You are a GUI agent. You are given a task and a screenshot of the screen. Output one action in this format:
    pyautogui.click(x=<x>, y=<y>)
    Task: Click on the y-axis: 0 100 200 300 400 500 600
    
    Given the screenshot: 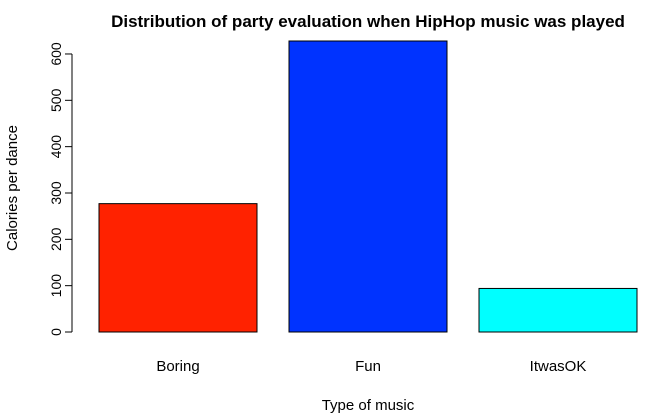 What is the action you would take?
    pyautogui.click(x=60, y=189)
    